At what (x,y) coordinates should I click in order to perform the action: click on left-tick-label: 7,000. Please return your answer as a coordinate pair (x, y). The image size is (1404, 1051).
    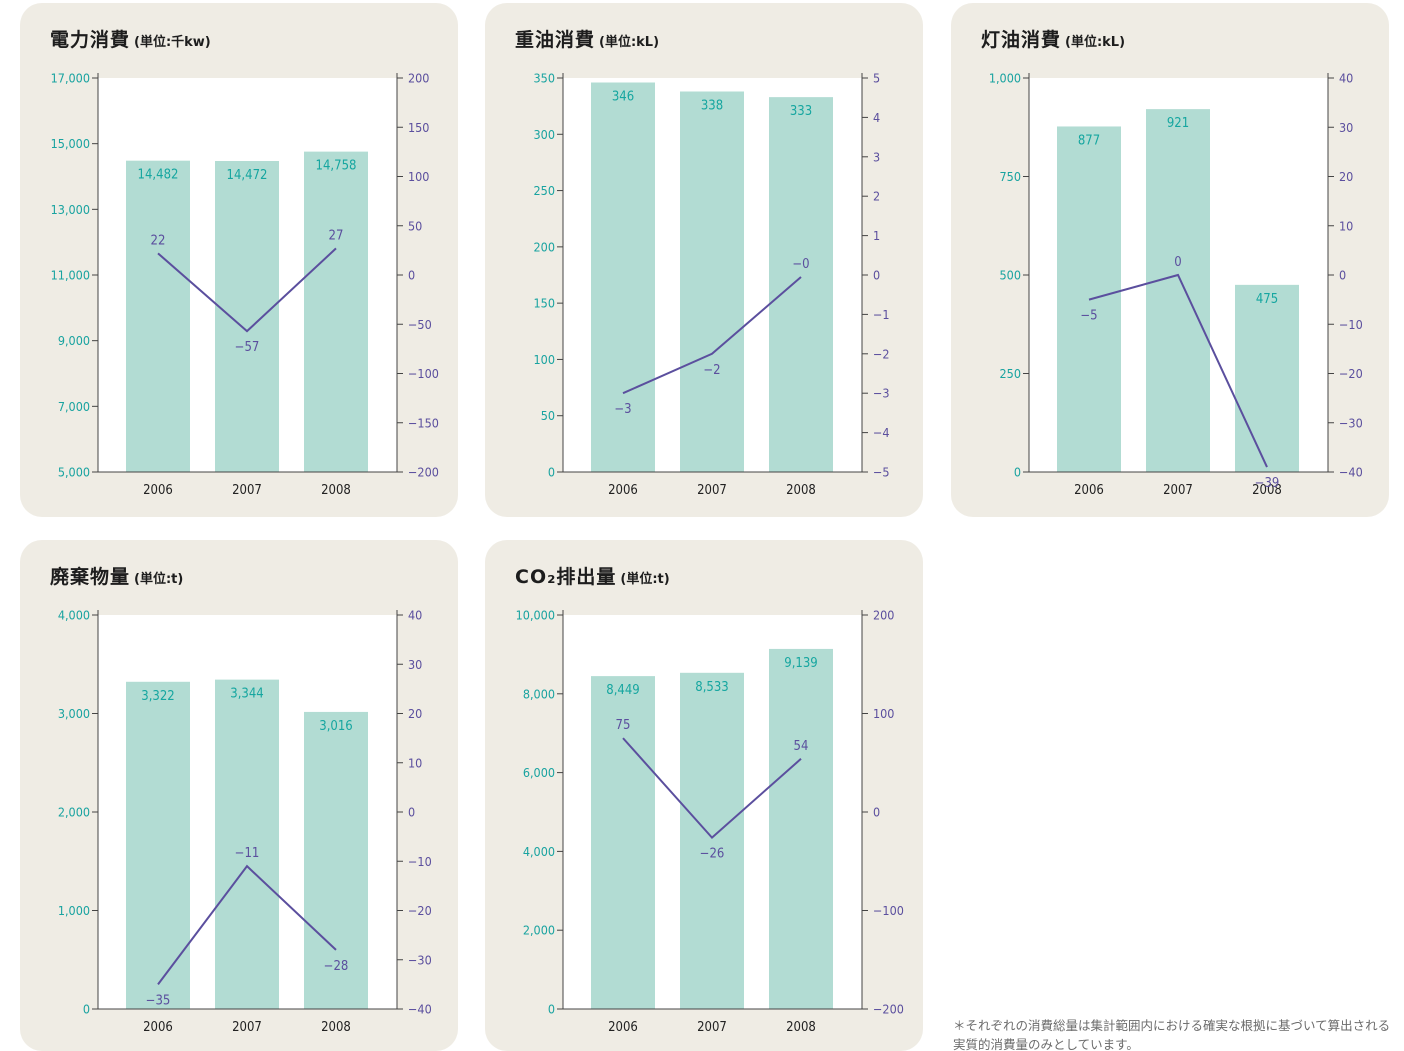
    Looking at the image, I should click on (74, 406).